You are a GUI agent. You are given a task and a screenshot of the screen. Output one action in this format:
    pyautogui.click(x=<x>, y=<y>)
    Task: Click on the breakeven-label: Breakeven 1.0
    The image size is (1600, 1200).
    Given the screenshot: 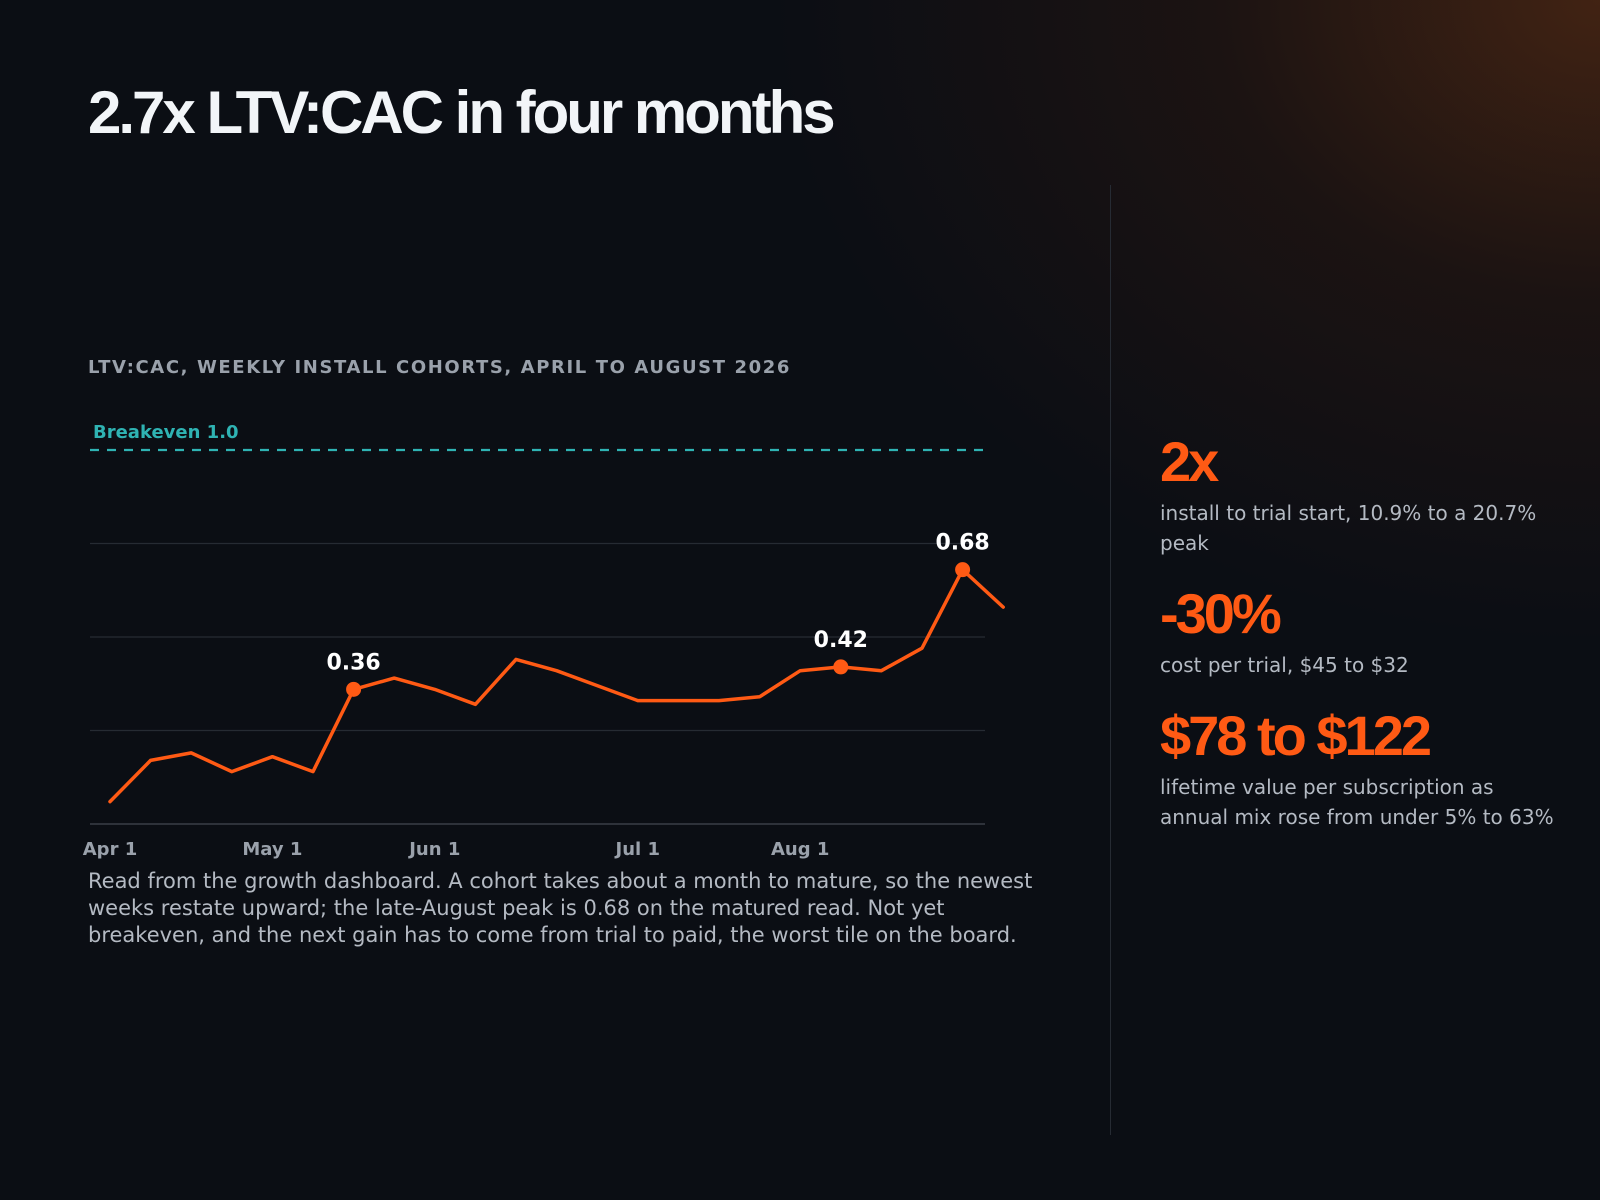 What is the action you would take?
    pyautogui.click(x=166, y=432)
    